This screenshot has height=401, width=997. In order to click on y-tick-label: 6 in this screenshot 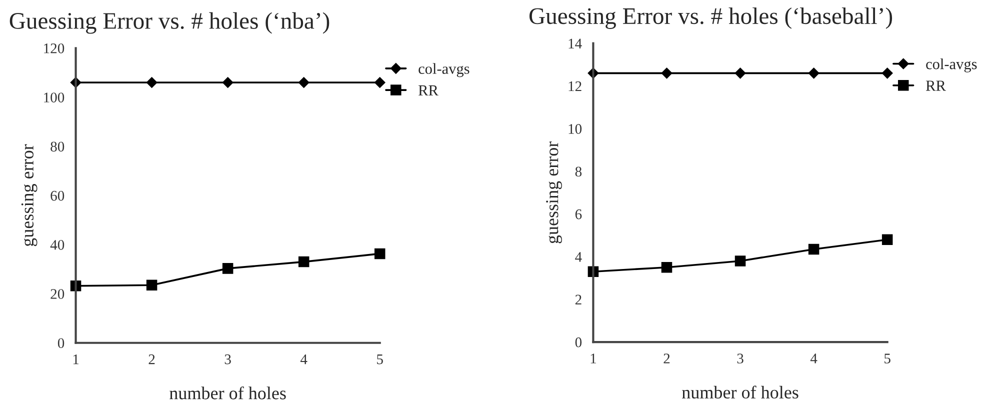, I will do `click(578, 214)`.